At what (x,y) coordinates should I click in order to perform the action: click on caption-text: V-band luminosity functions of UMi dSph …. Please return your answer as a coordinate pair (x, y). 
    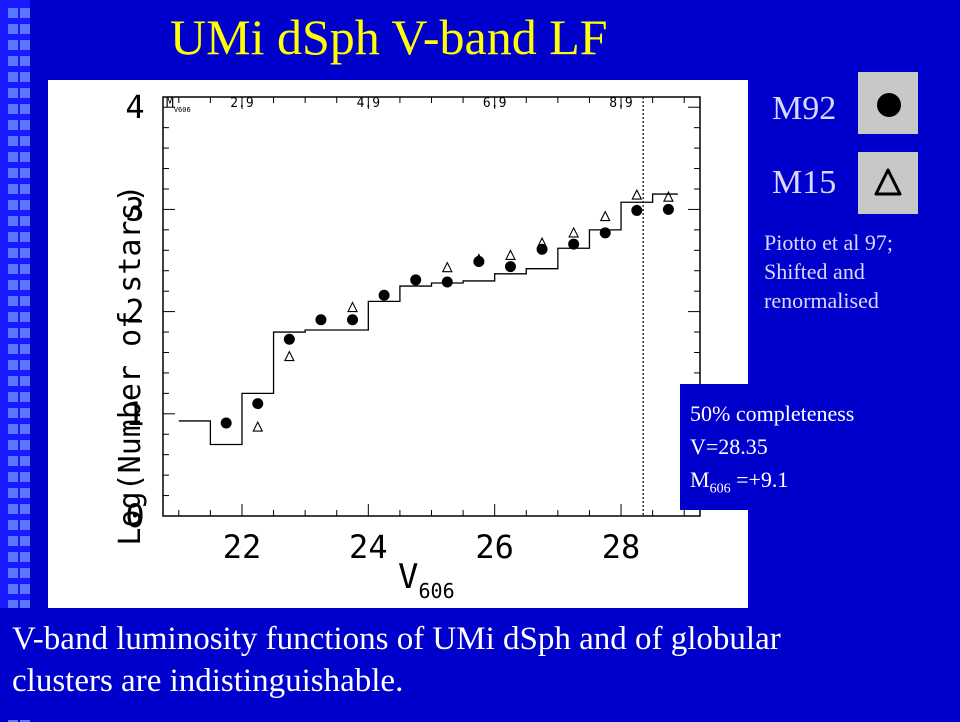
    Looking at the image, I should click on (431, 664).